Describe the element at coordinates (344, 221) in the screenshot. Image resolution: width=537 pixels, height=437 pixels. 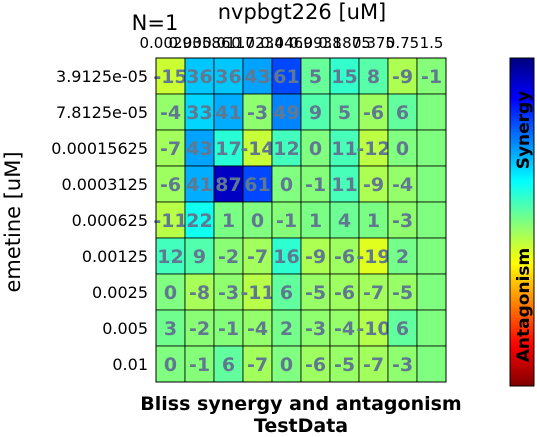
I see `cell-value-label: 4` at that location.